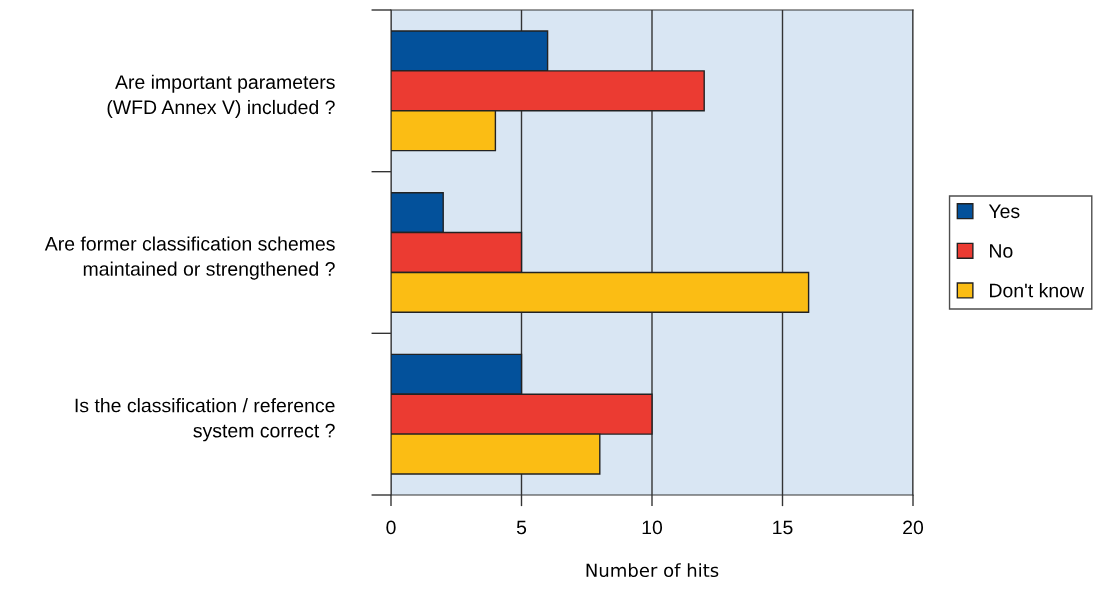 This screenshot has height=591, width=1105. Describe the element at coordinates (652, 570) in the screenshot. I see `x-axis-title: Number of hits` at that location.